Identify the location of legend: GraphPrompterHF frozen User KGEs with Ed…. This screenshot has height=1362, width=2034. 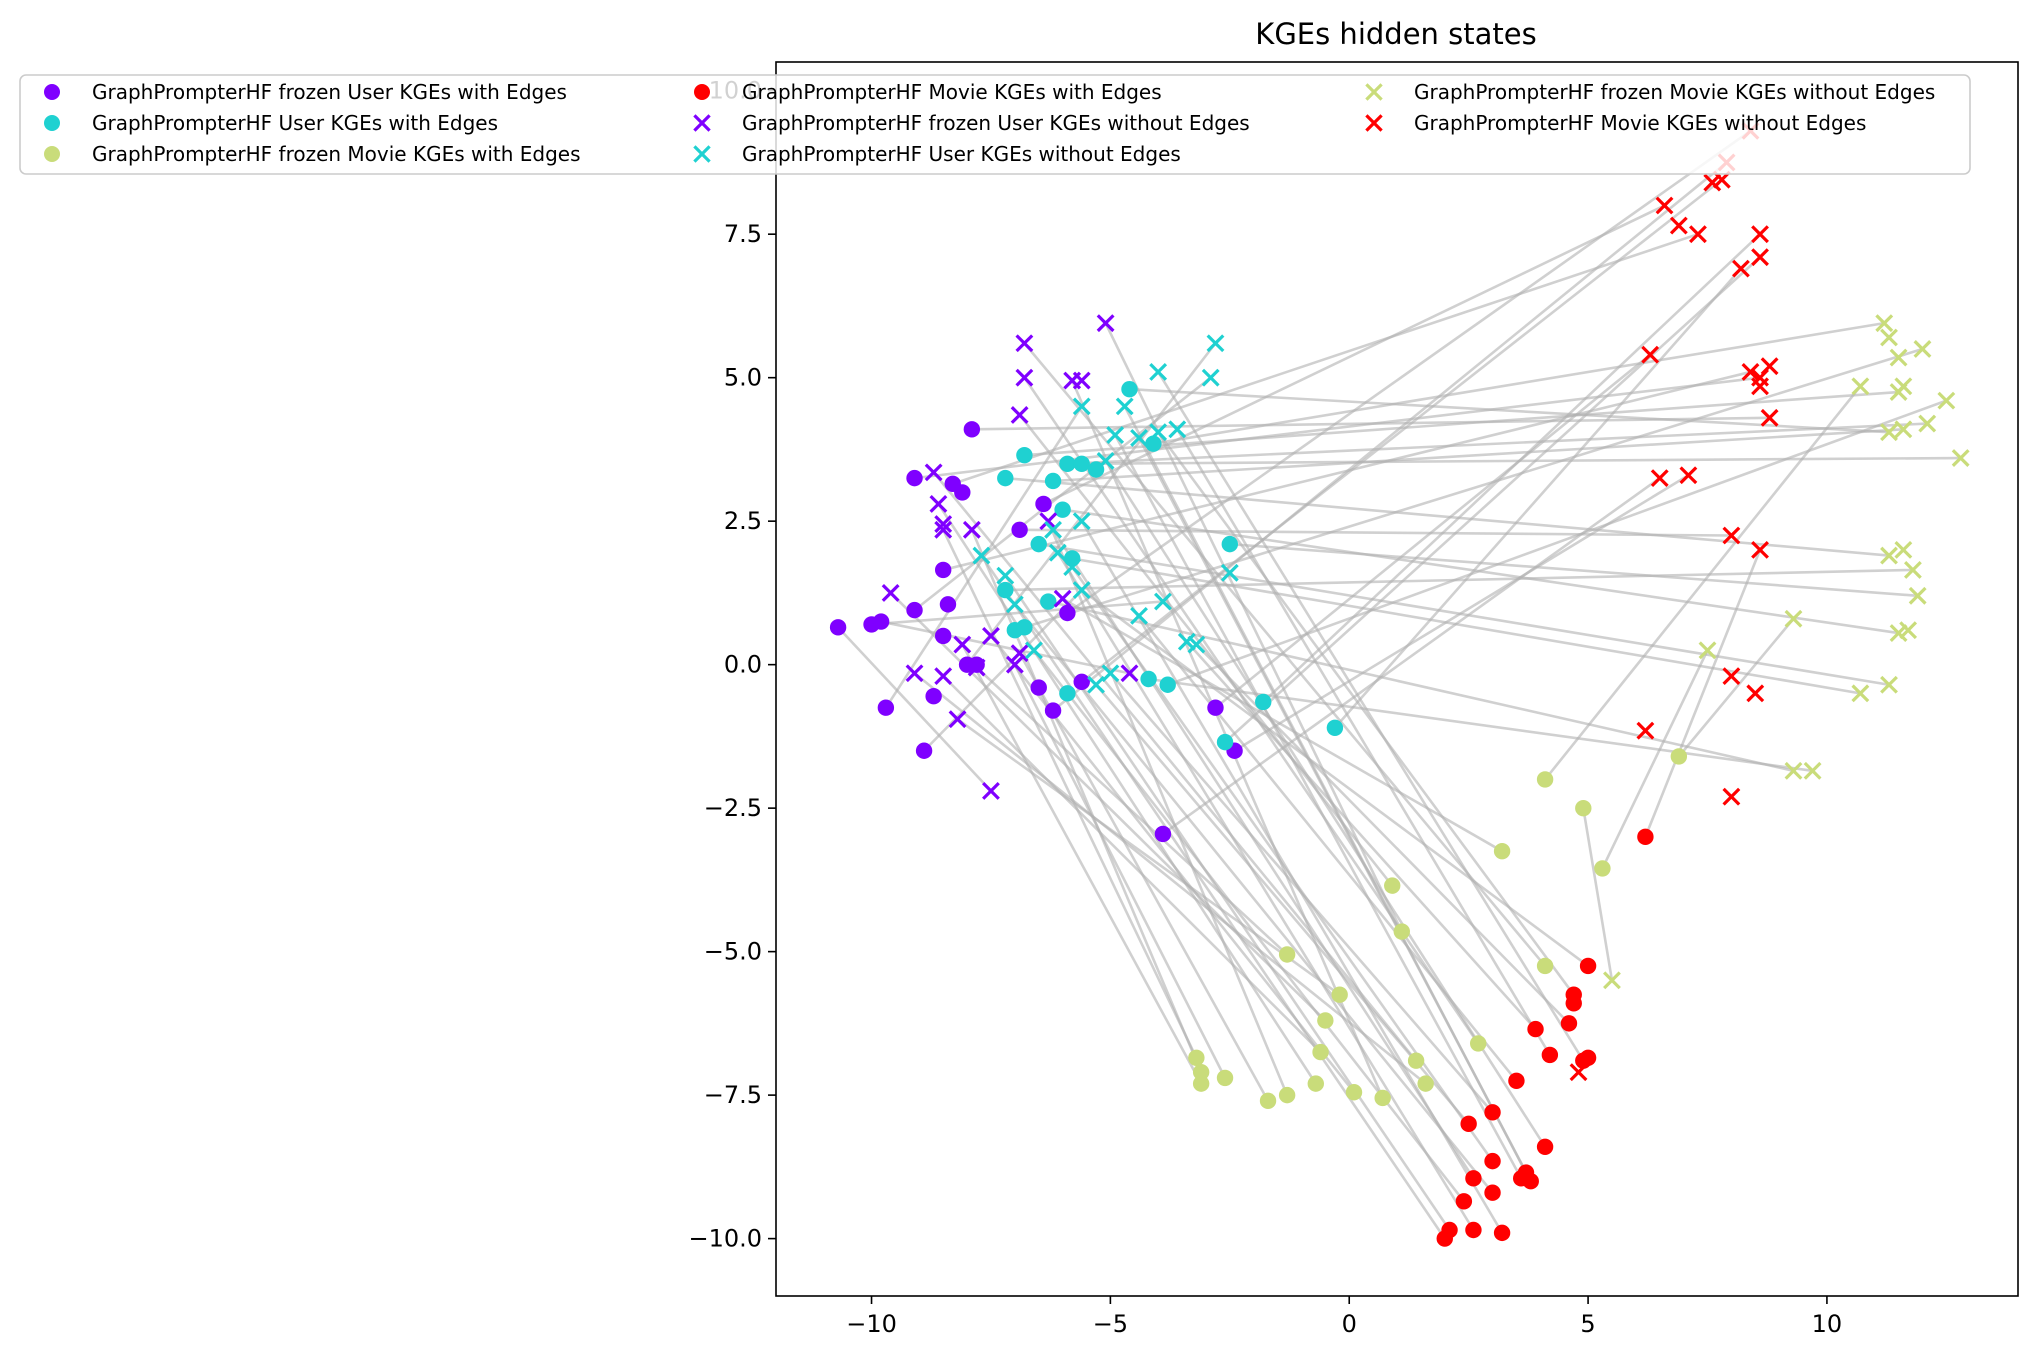
(995, 124).